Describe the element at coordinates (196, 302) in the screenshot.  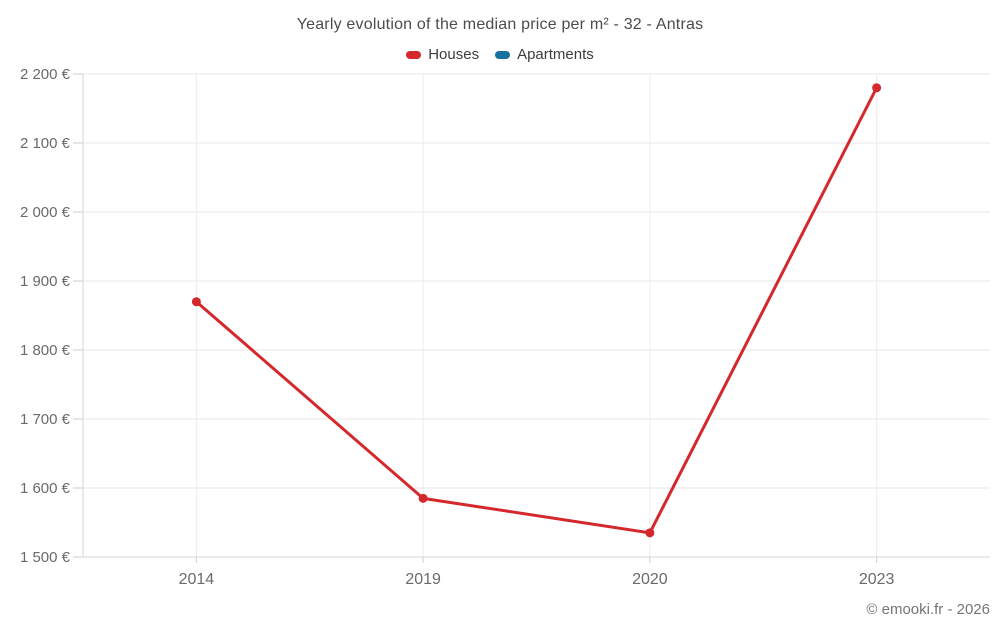
I see `data-point-houses-2014` at that location.